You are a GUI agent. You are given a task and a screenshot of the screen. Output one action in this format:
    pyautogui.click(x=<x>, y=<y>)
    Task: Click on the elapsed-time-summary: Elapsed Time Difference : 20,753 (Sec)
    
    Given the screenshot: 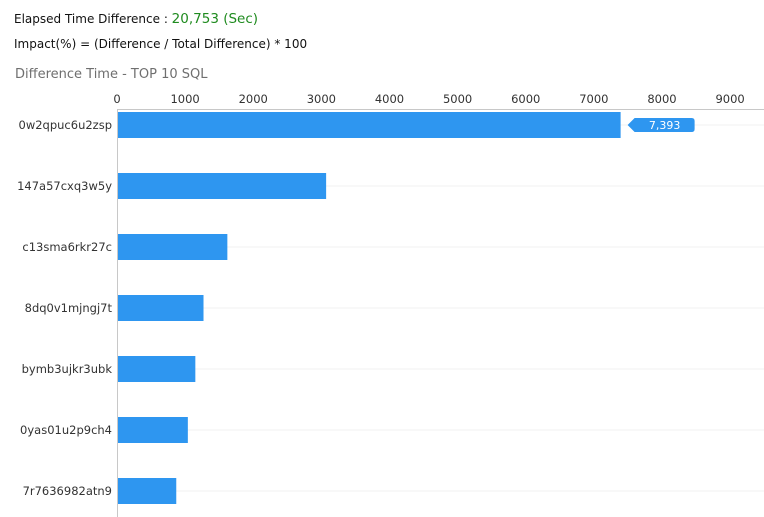 What is the action you would take?
    pyautogui.click(x=136, y=19)
    